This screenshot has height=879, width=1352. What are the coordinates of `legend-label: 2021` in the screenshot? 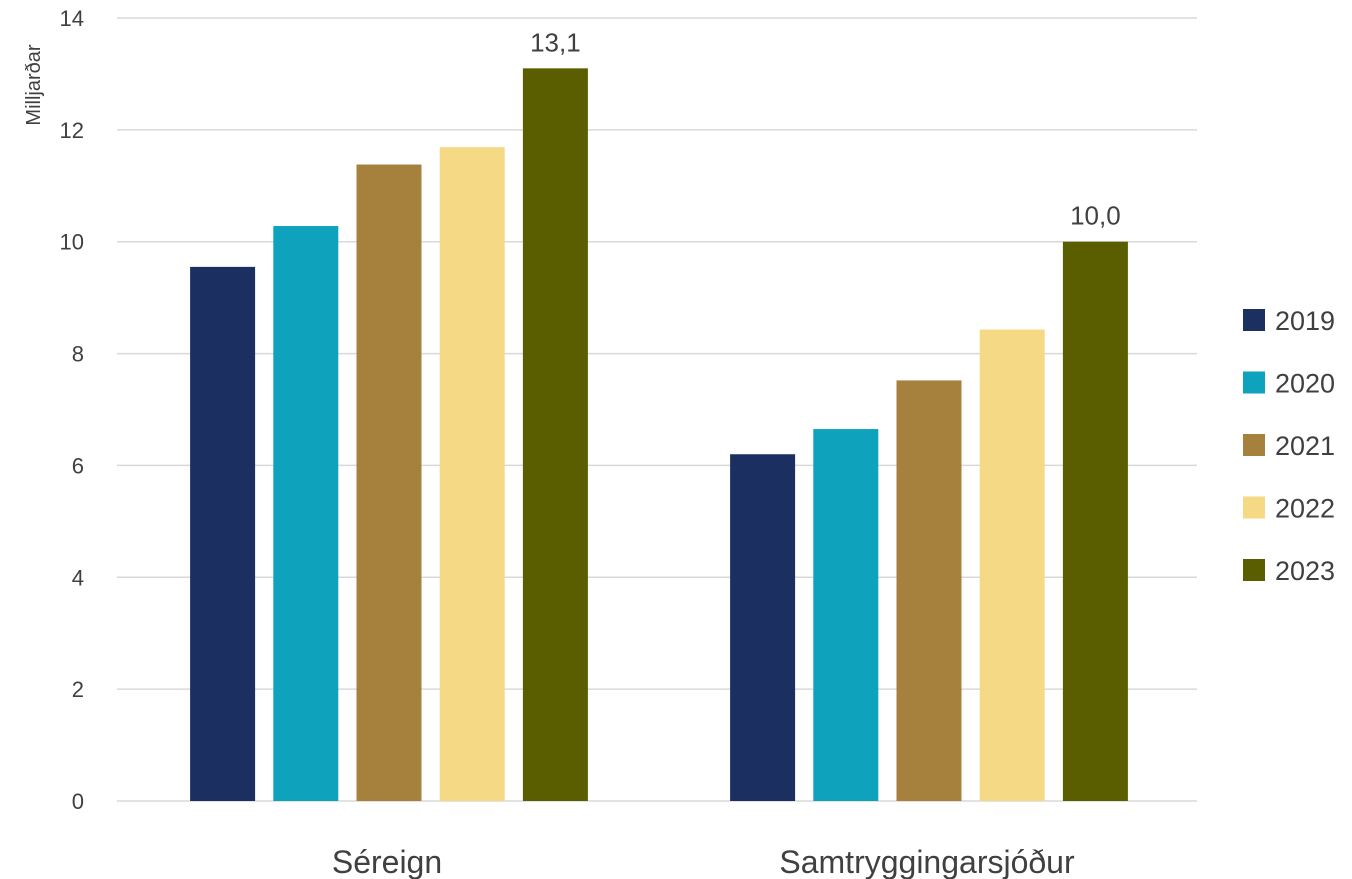 It's located at (1305, 446).